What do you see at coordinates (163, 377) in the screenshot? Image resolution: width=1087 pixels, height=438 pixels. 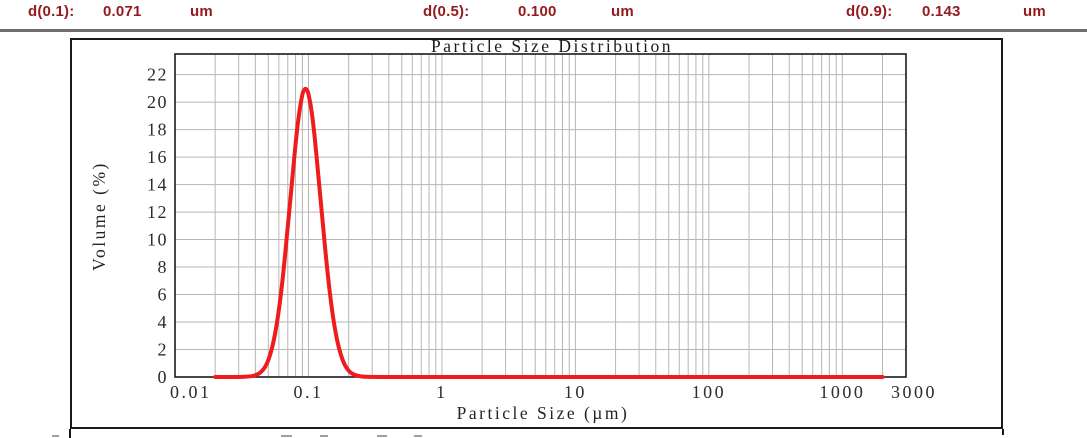 I see `y-tick-label: 0` at bounding box center [163, 377].